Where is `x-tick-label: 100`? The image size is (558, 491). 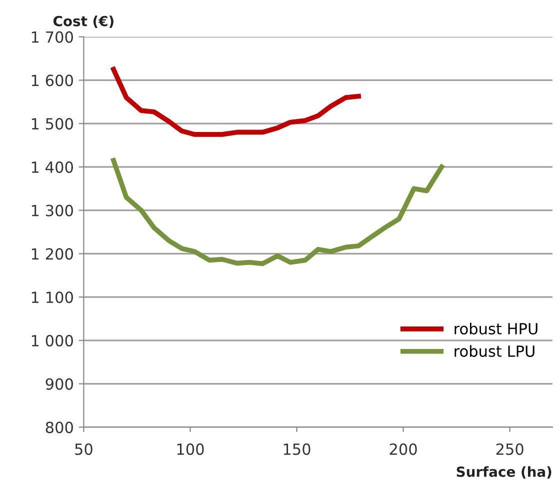
x-tick-label: 100 is located at coordinates (190, 449).